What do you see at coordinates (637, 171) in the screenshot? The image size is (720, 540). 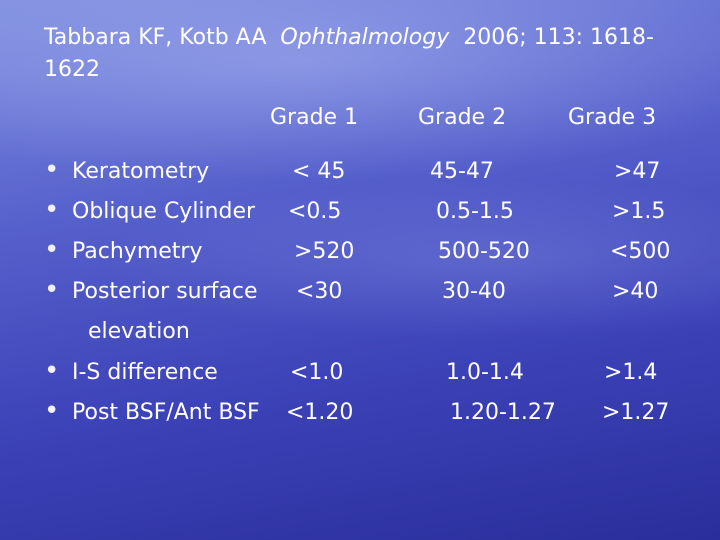 I see `grade-3-value: >47` at bounding box center [637, 171].